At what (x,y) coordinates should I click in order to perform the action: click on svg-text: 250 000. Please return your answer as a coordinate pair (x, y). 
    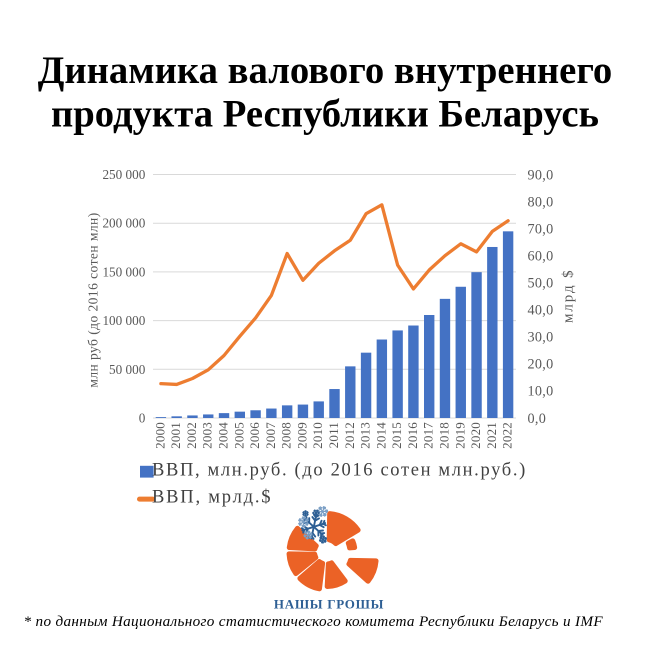
    Looking at the image, I should click on (123, 174).